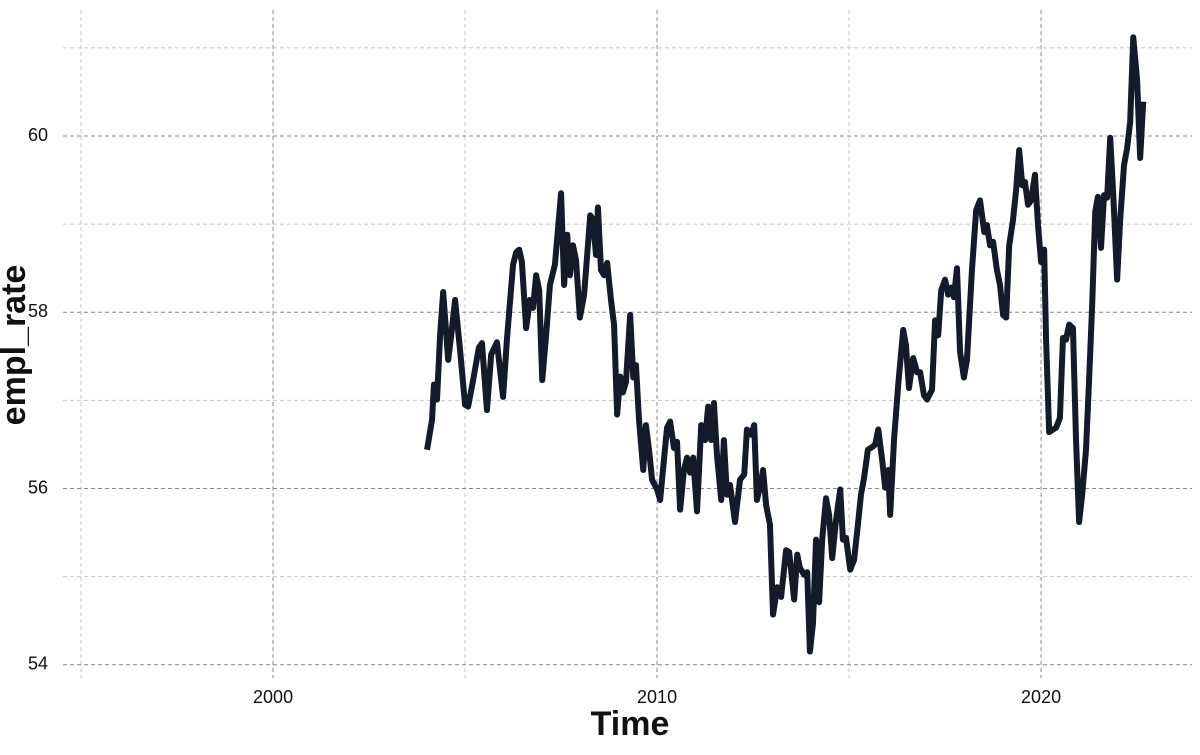  I want to click on x-tick-label: 2010, so click(657, 697).